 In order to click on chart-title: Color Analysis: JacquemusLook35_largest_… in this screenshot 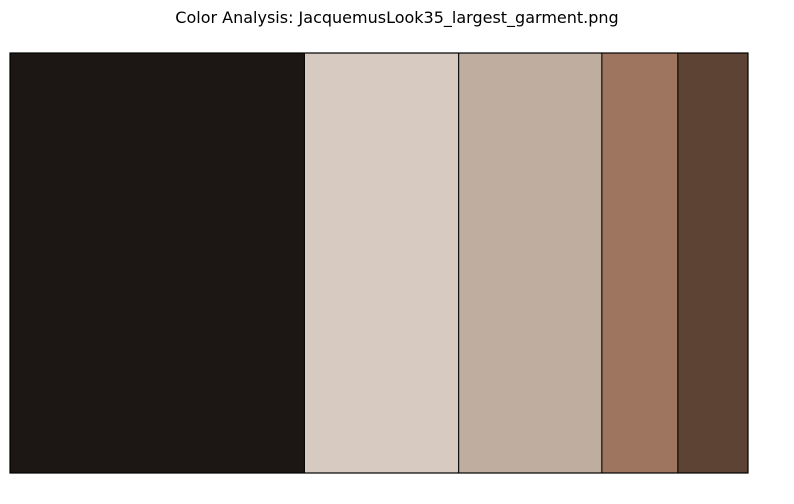, I will do `click(397, 17)`.